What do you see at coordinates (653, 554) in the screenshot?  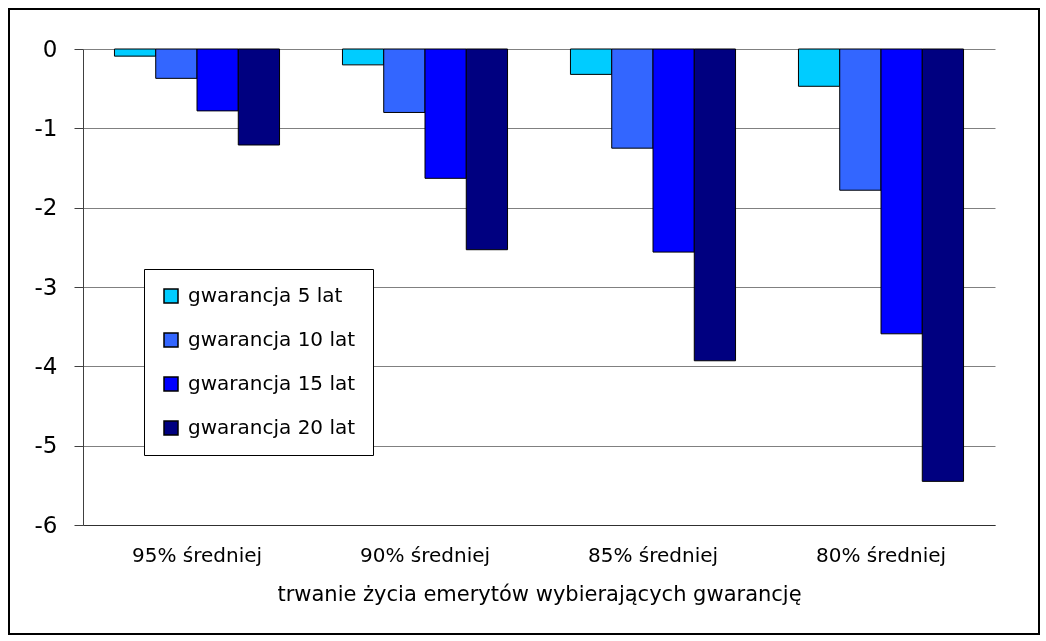 I see `x-tick-label: 85% średniej` at bounding box center [653, 554].